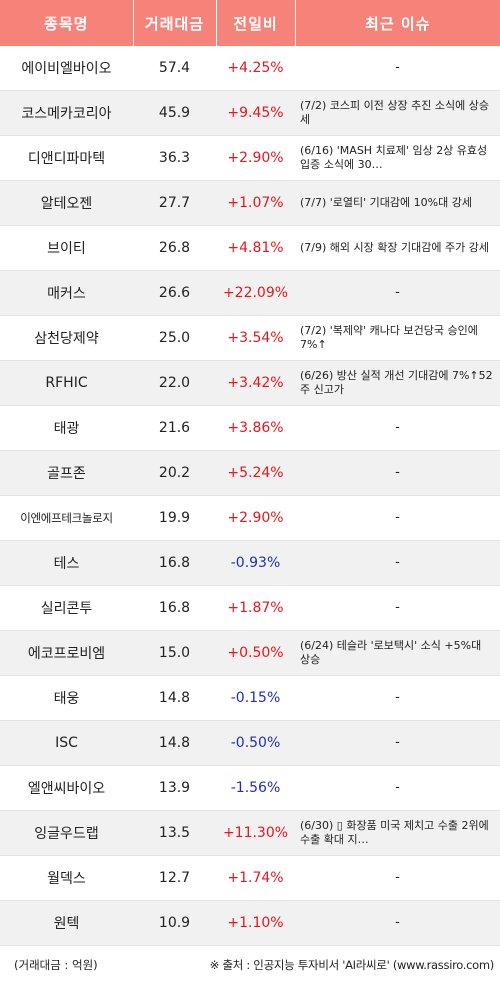 This screenshot has width=500, height=990. I want to click on recent-issue: (7/2) '복제약' 캐나다 보건당국 승인에 7%↑, so click(397, 338).